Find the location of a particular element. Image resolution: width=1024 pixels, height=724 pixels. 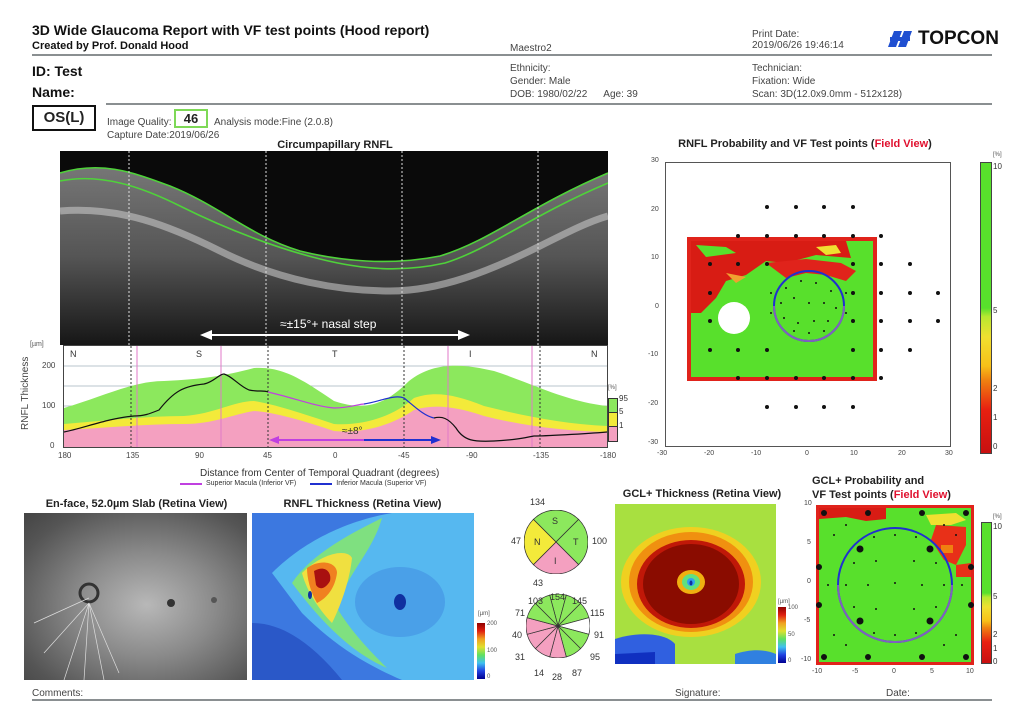

rnfl-map-scale-100: 100 is located at coordinates (492, 651).